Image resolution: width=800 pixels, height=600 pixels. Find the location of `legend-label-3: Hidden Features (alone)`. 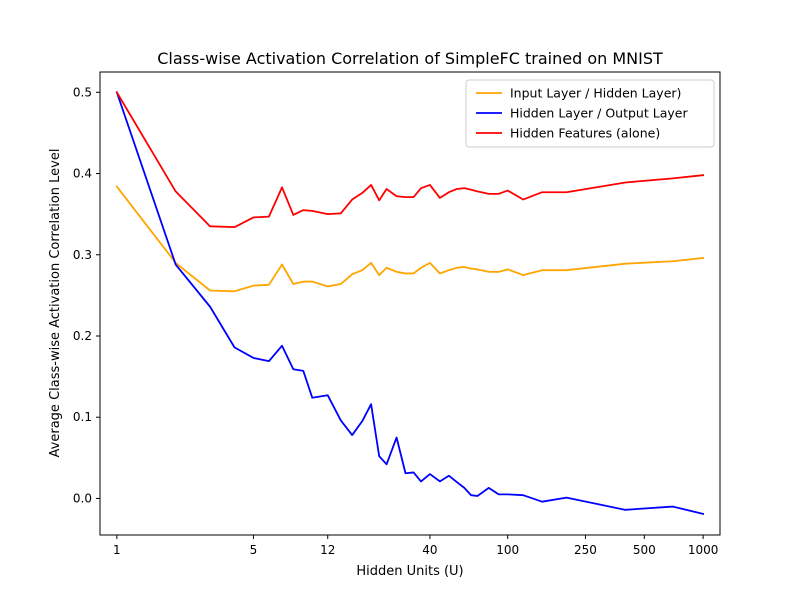

legend-label-3: Hidden Features (alone) is located at coordinates (585, 133).